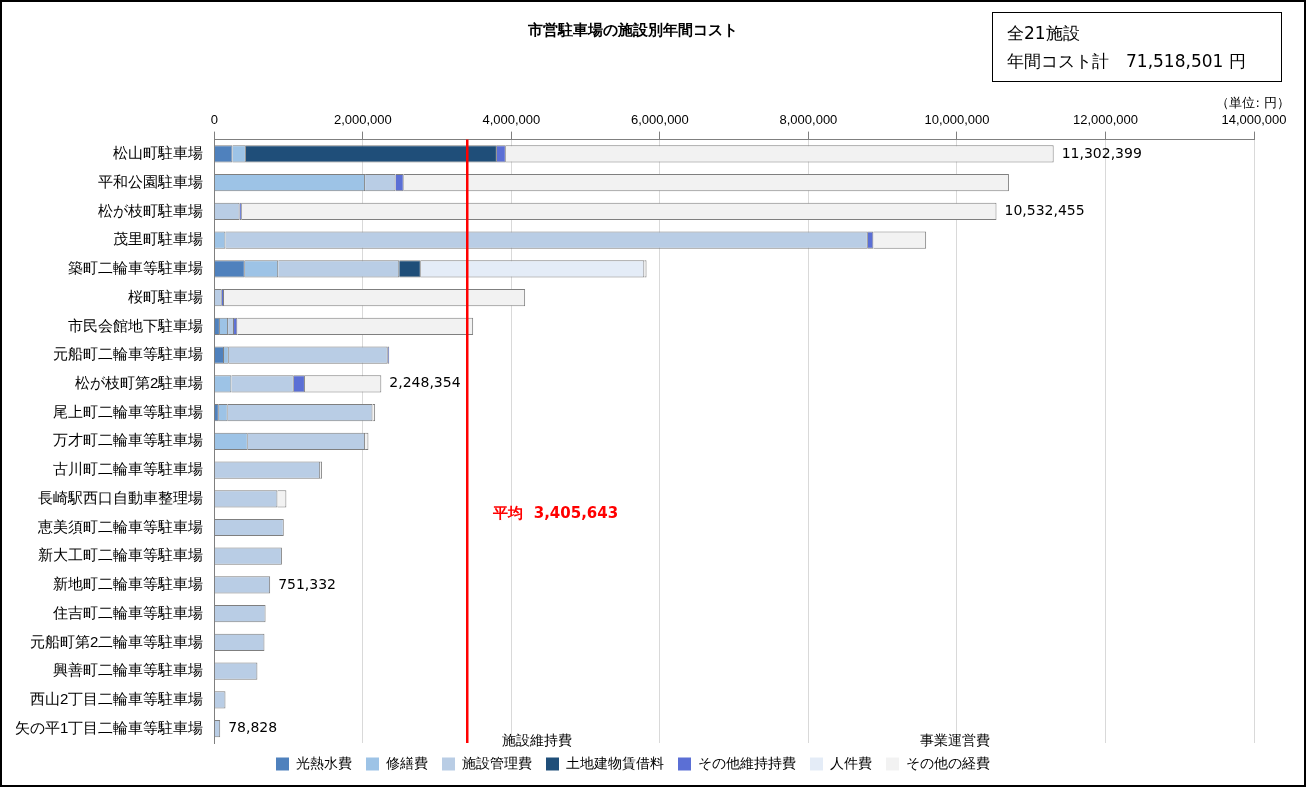 The image size is (1306, 787). Describe the element at coordinates (957, 120) in the screenshot. I see `x-tick-label: 10,000,000` at that location.